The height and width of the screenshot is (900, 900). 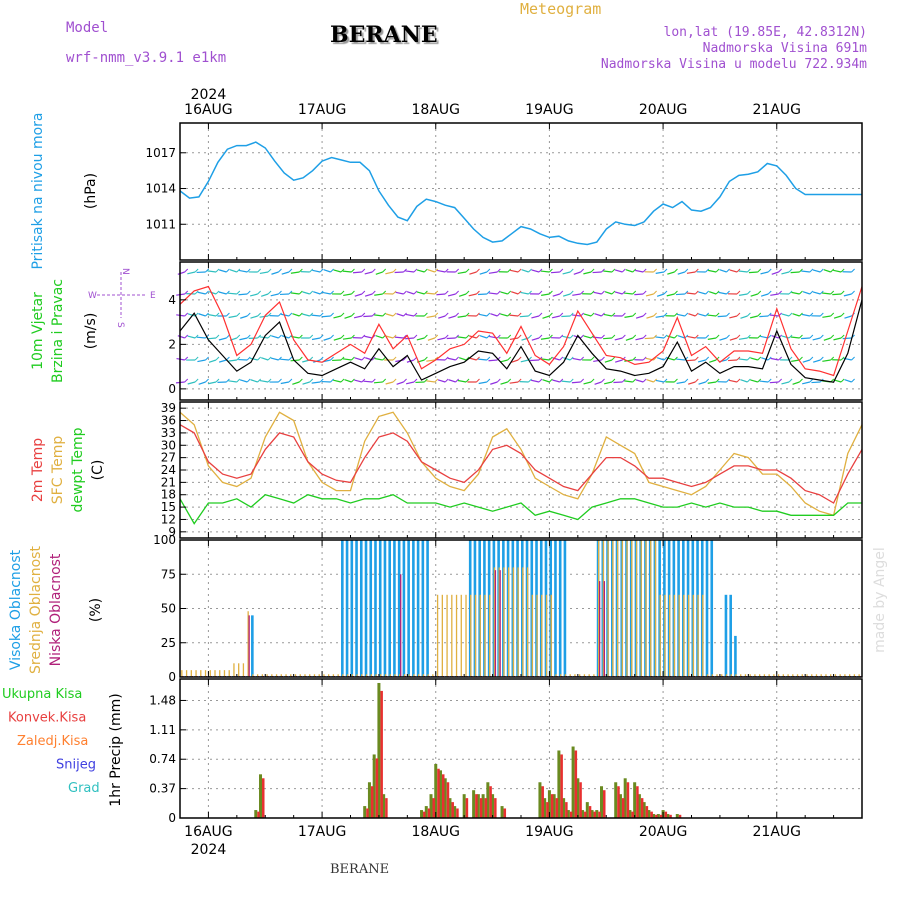 I want to click on watermark: made by Angel, so click(x=880, y=600).